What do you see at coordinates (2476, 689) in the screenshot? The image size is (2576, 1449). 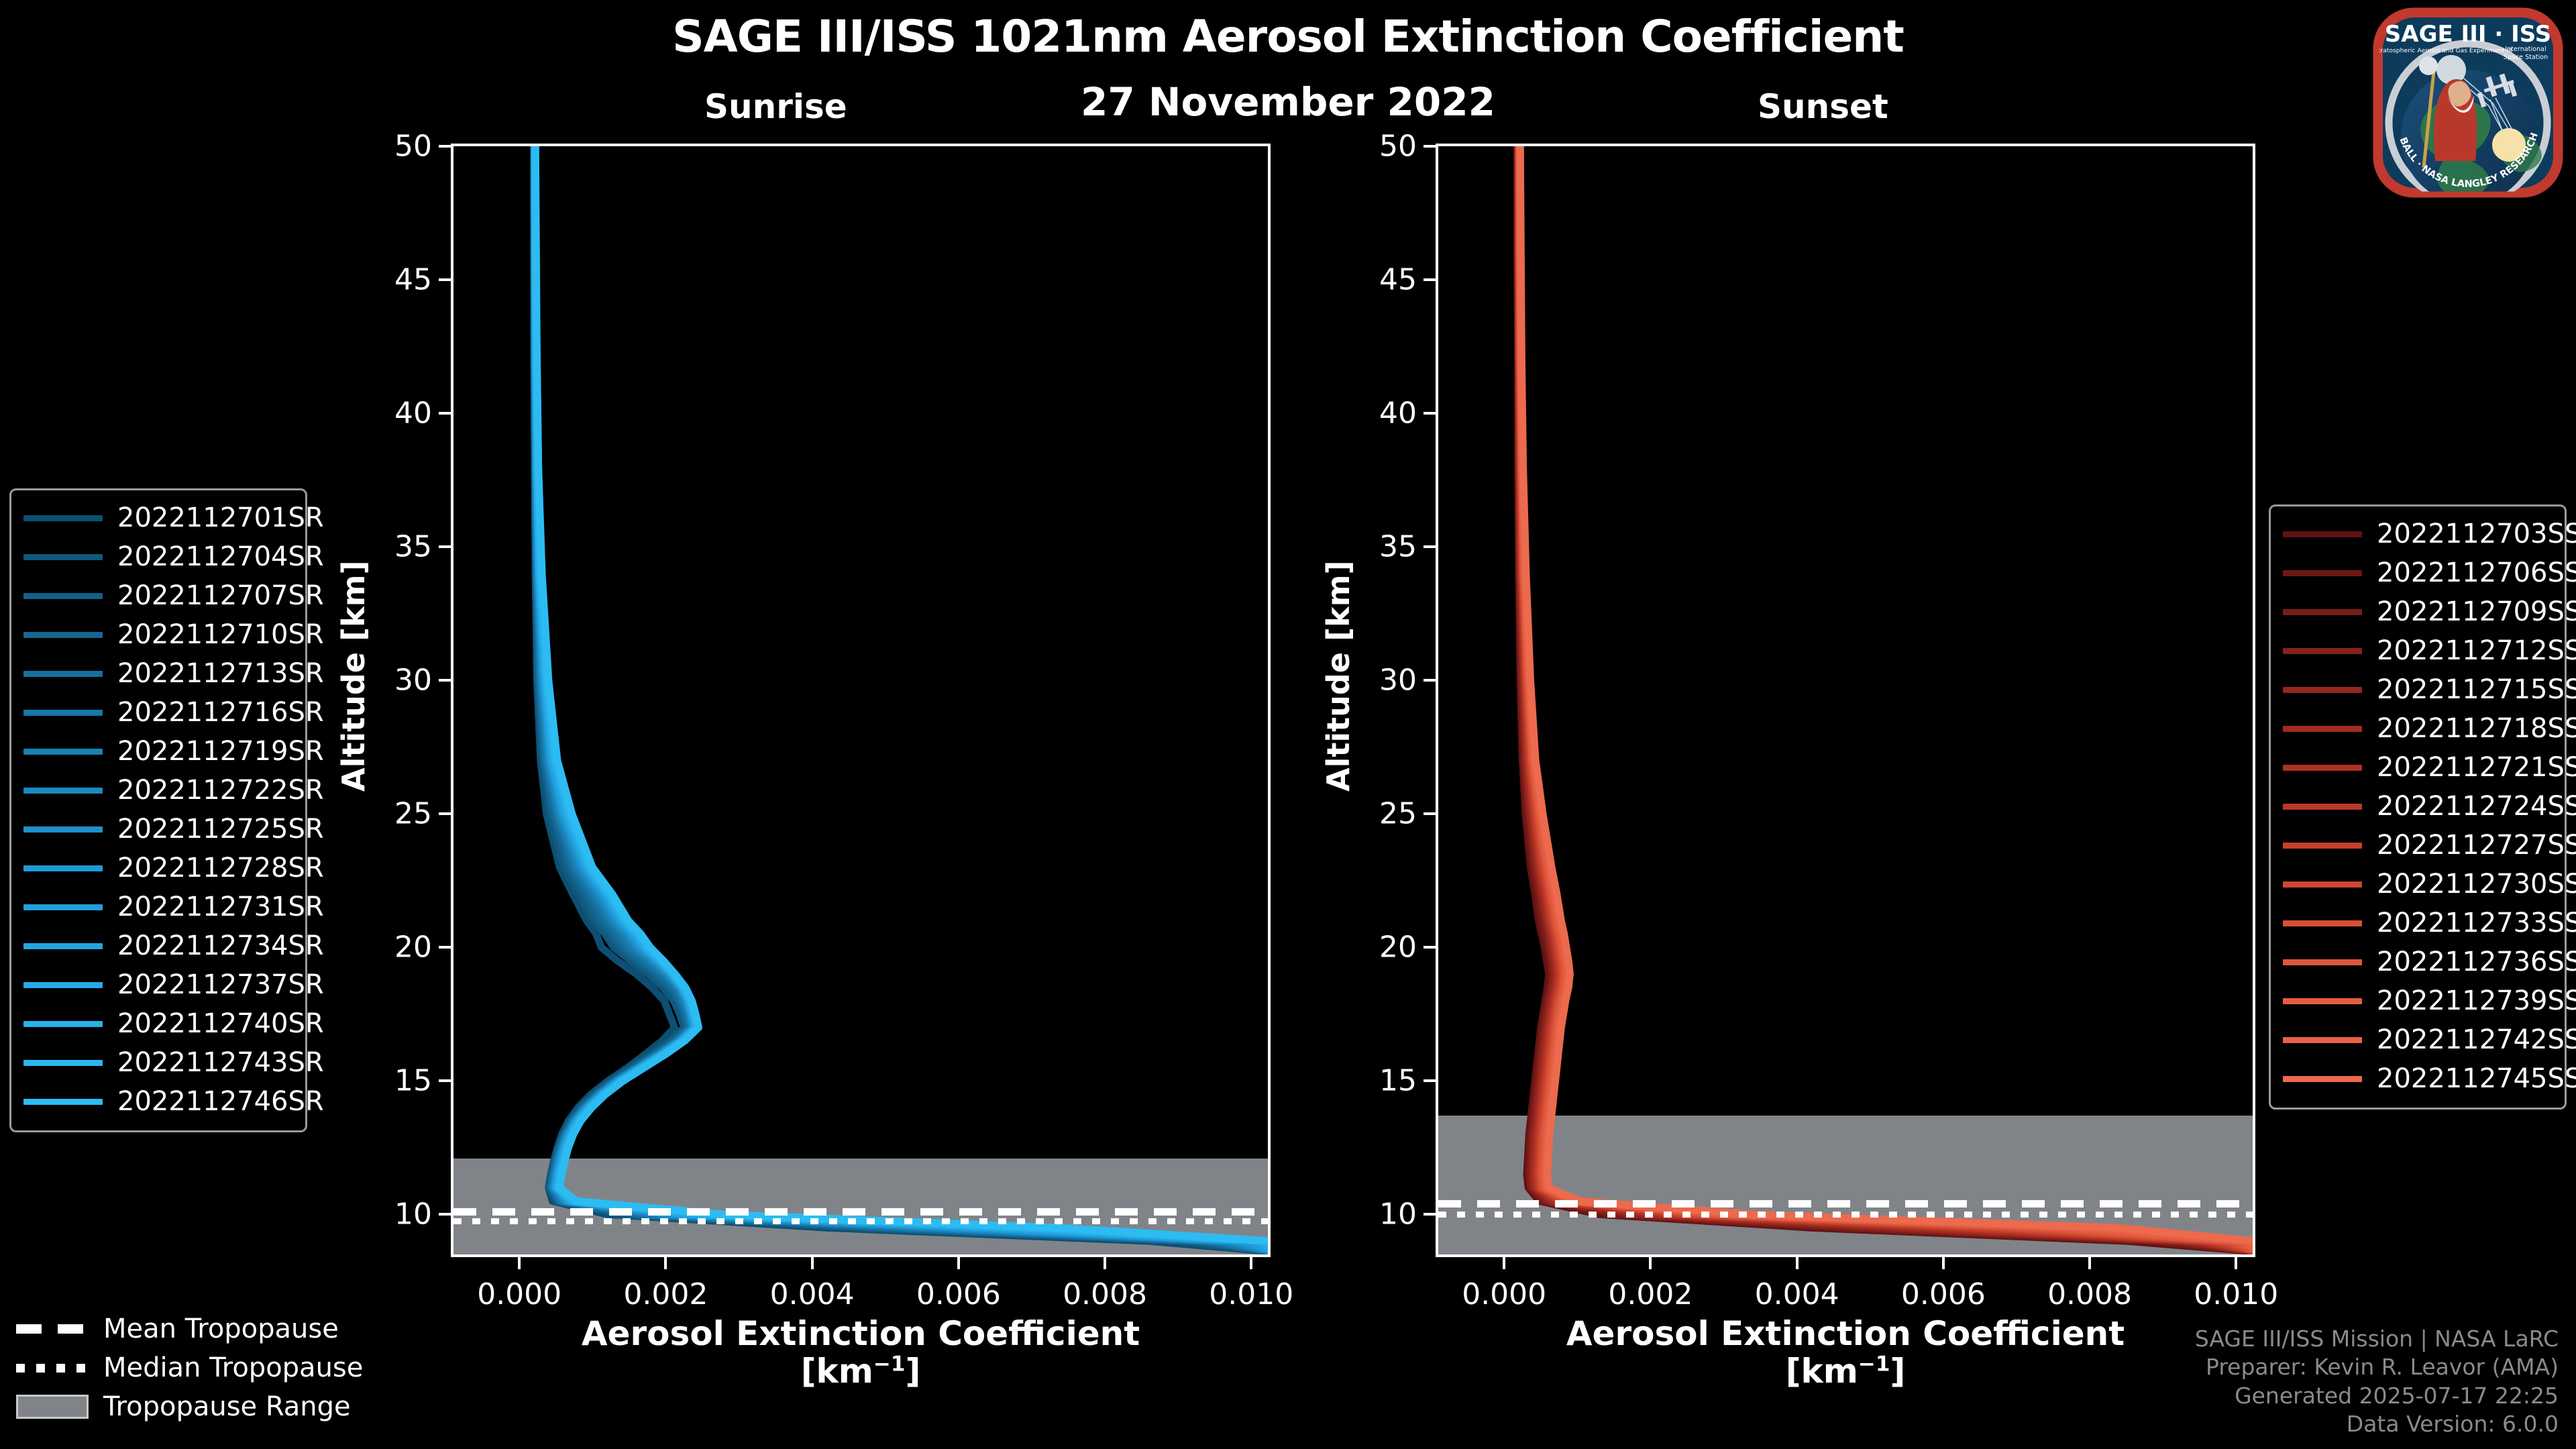 I see `legend-label: 2022112715SS` at bounding box center [2476, 689].